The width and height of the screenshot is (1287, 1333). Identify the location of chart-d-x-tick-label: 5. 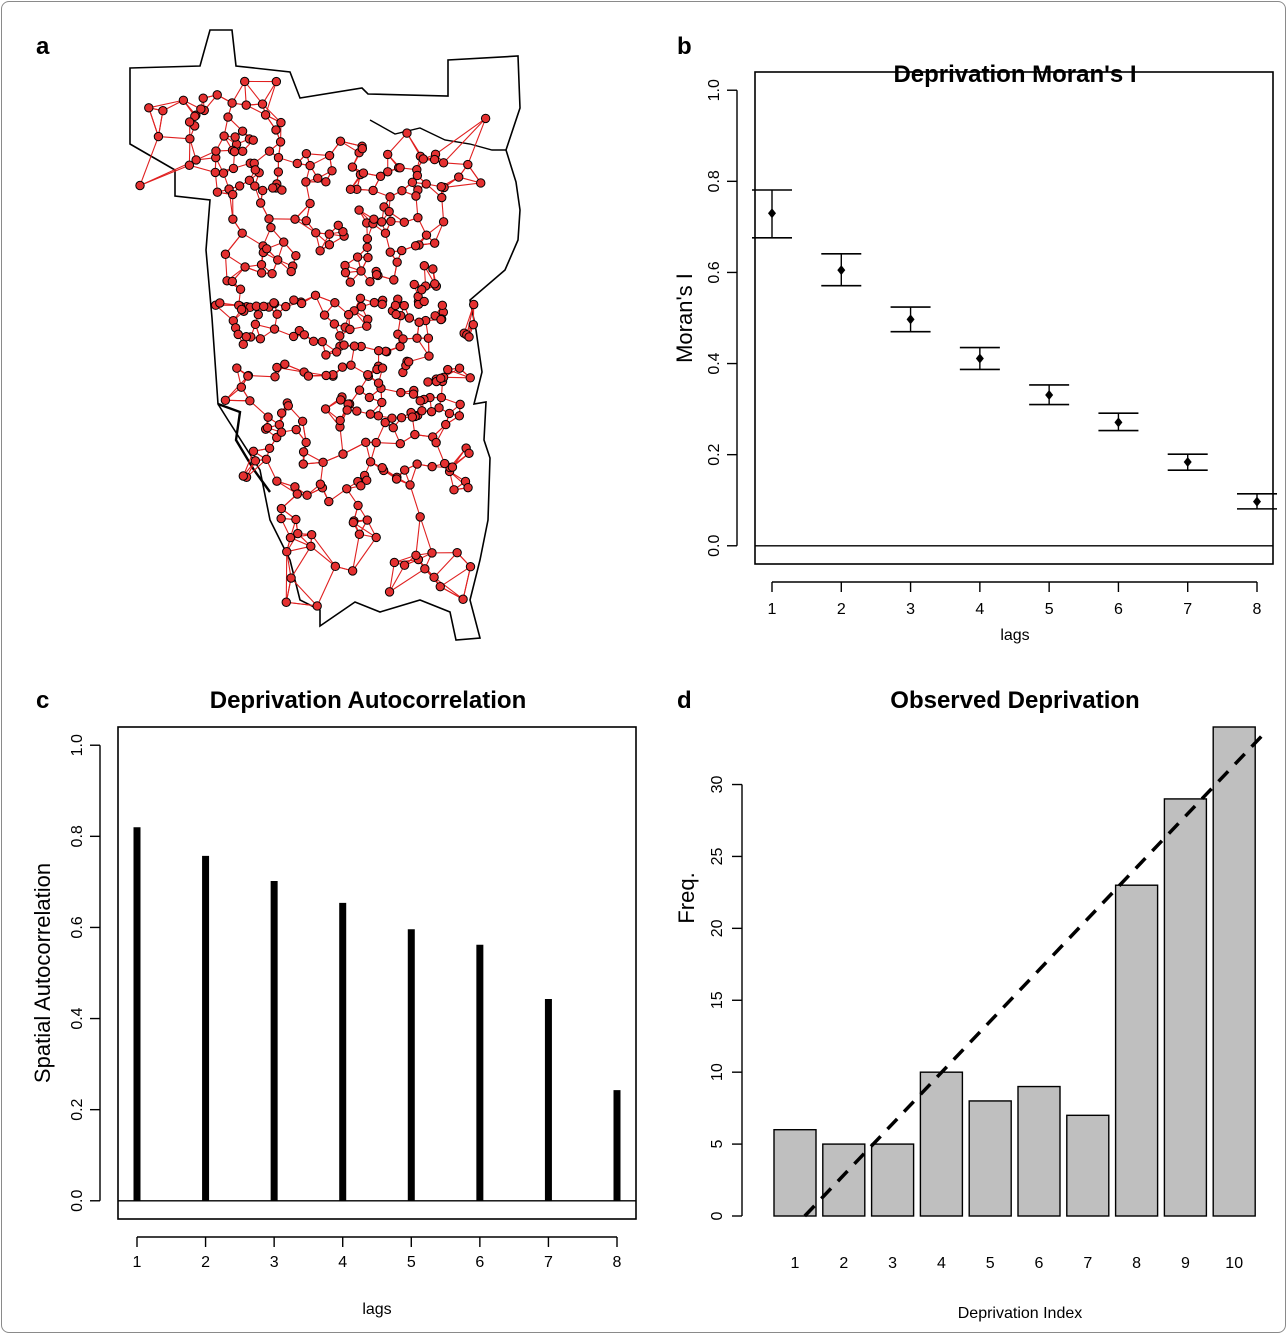
(990, 1263).